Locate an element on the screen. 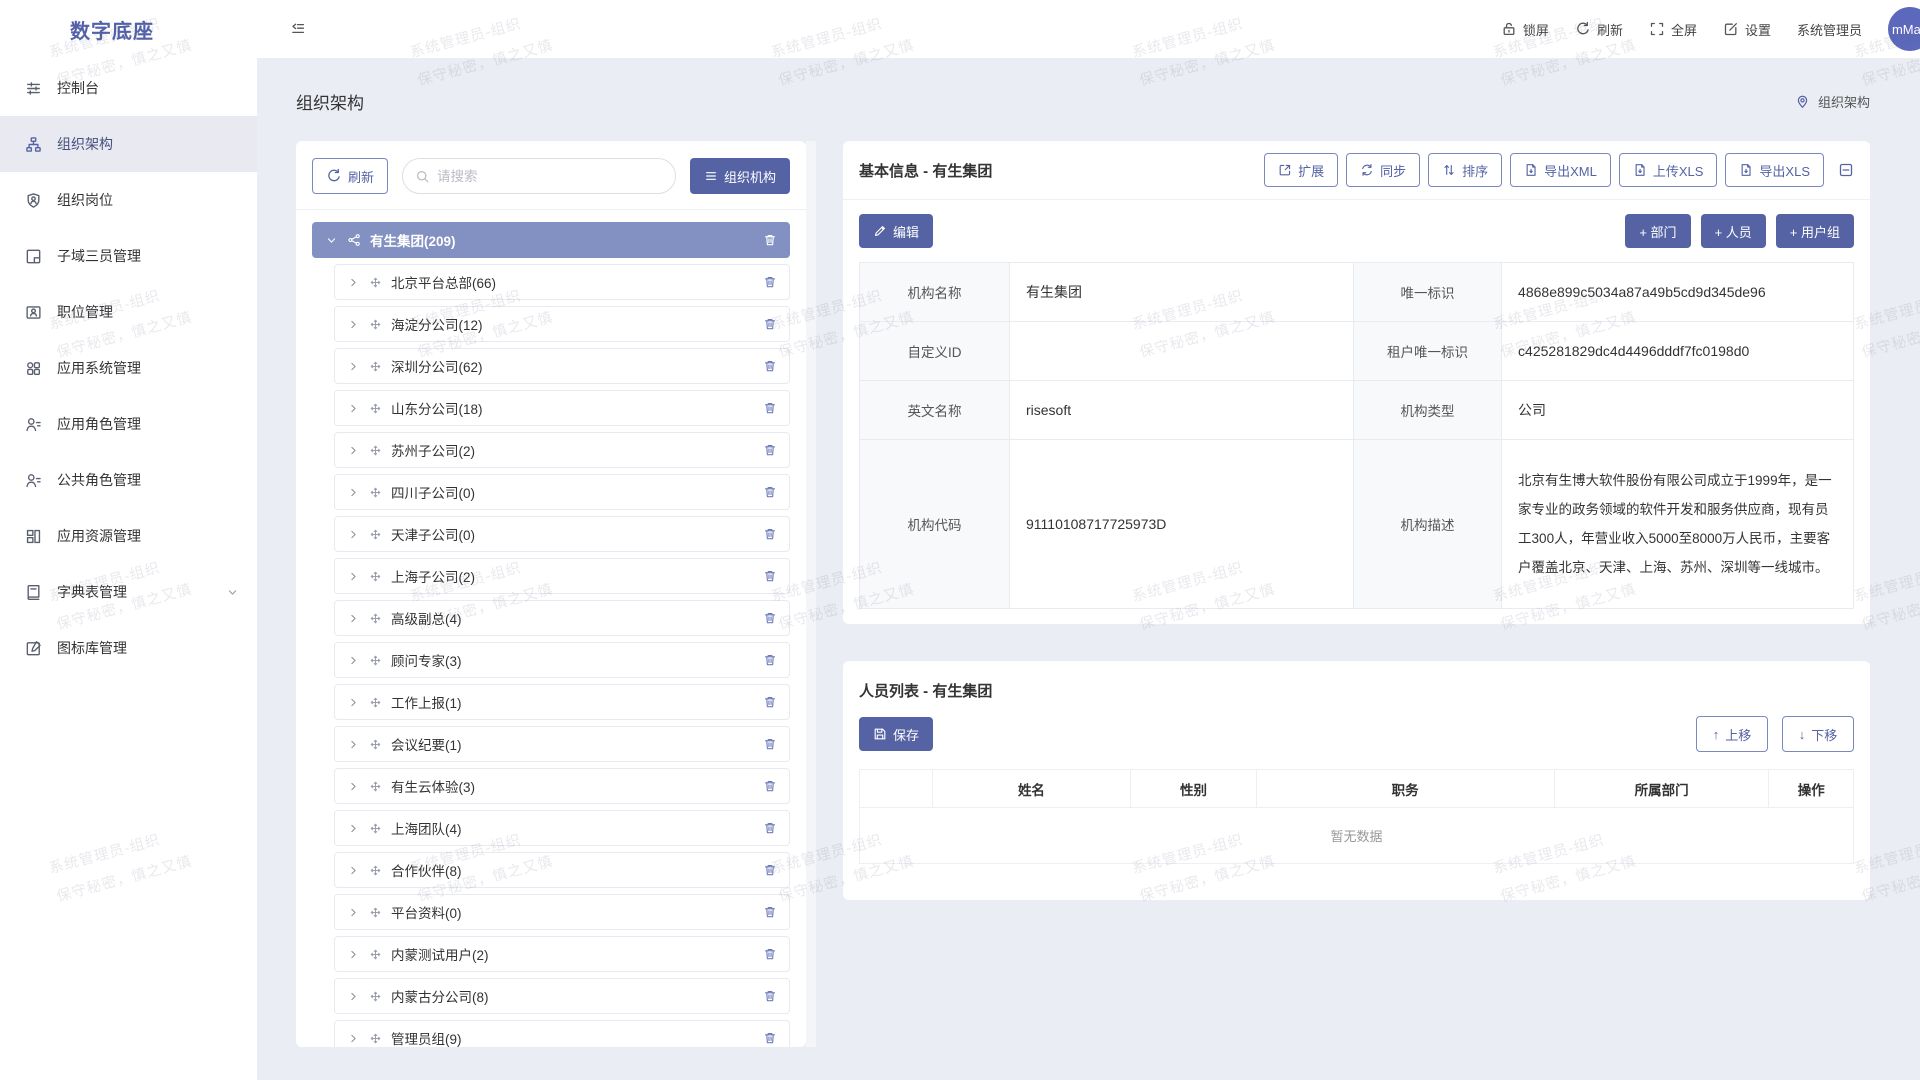 This screenshot has width=1920, height=1080. chevron-down-icon is located at coordinates (331, 240).